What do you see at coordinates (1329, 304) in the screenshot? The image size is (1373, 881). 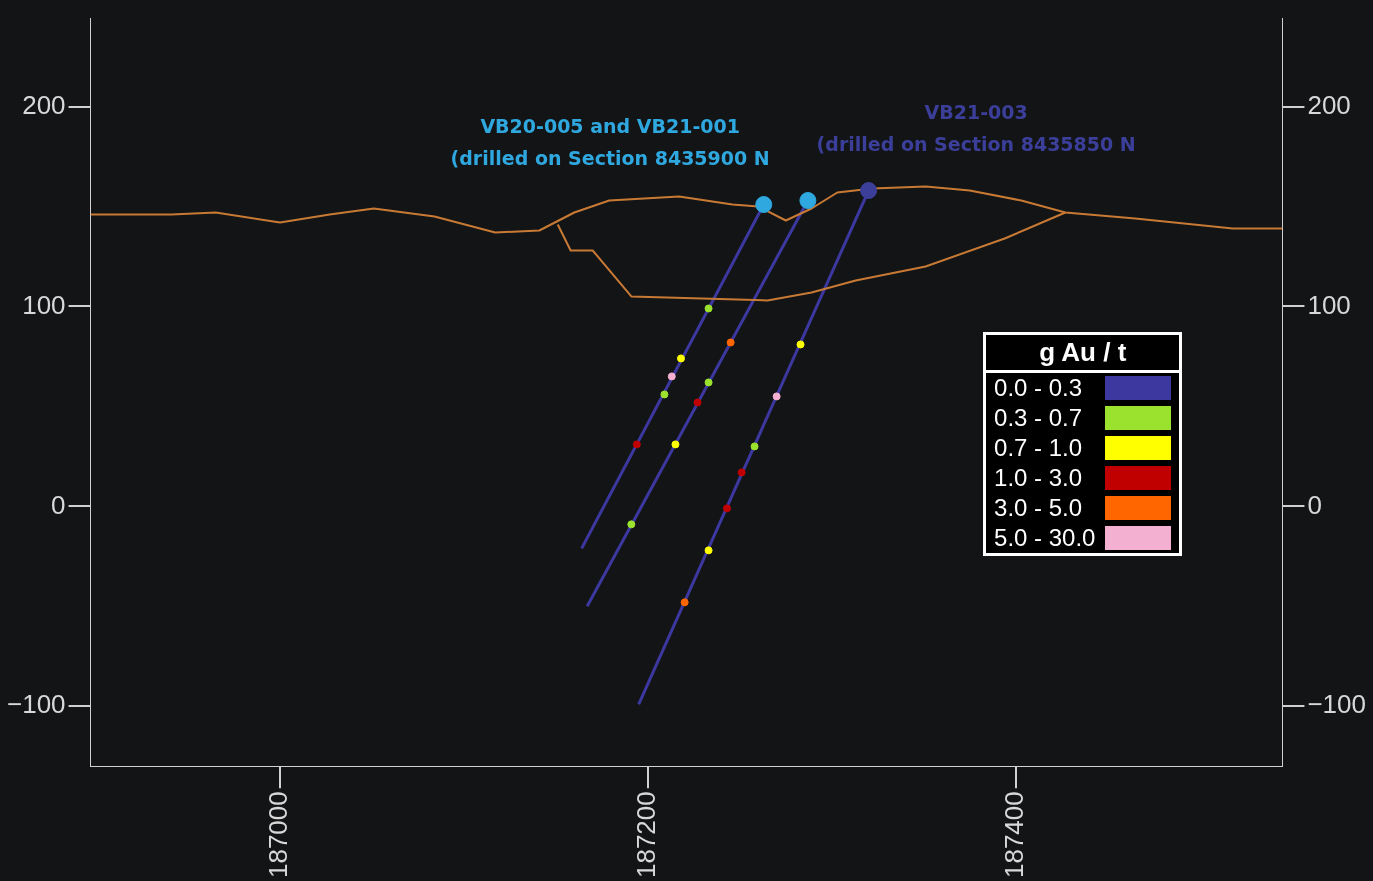 I see `y2-tick-label: 100` at bounding box center [1329, 304].